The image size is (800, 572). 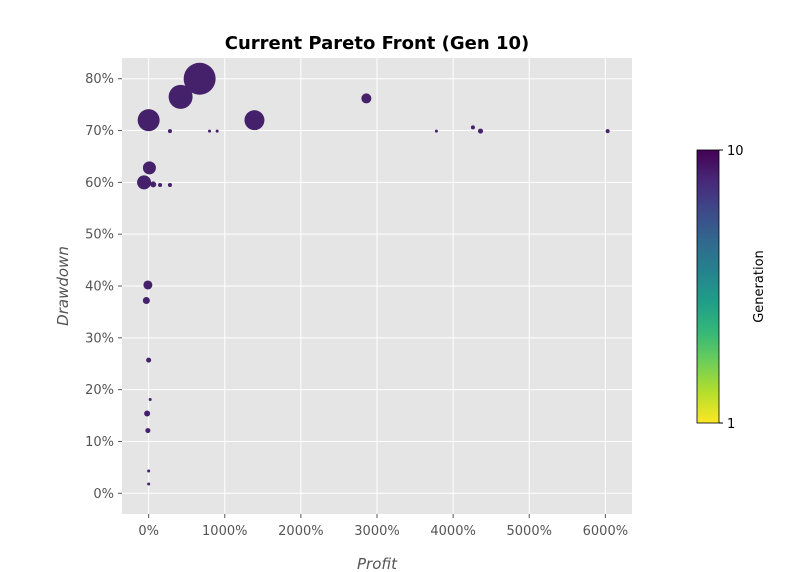 I want to click on y-tick-label: 30%, so click(x=99, y=338).